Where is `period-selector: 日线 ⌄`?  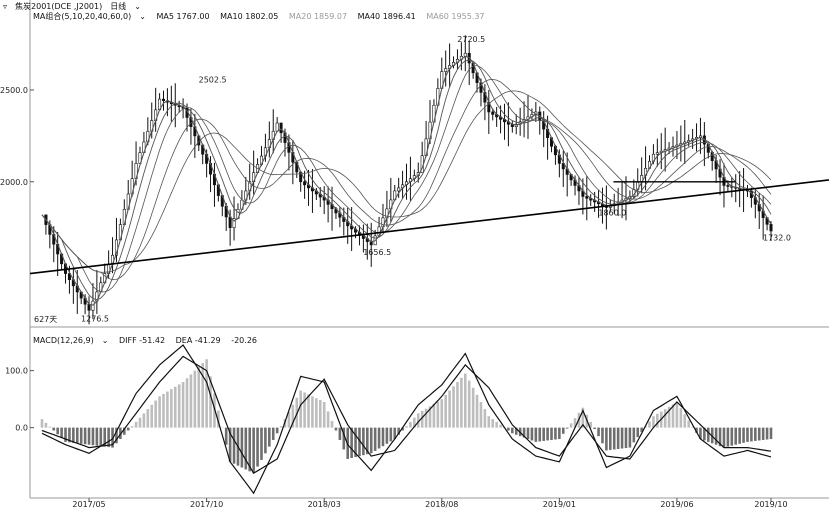
period-selector: 日线 ⌄ is located at coordinates (125, 6).